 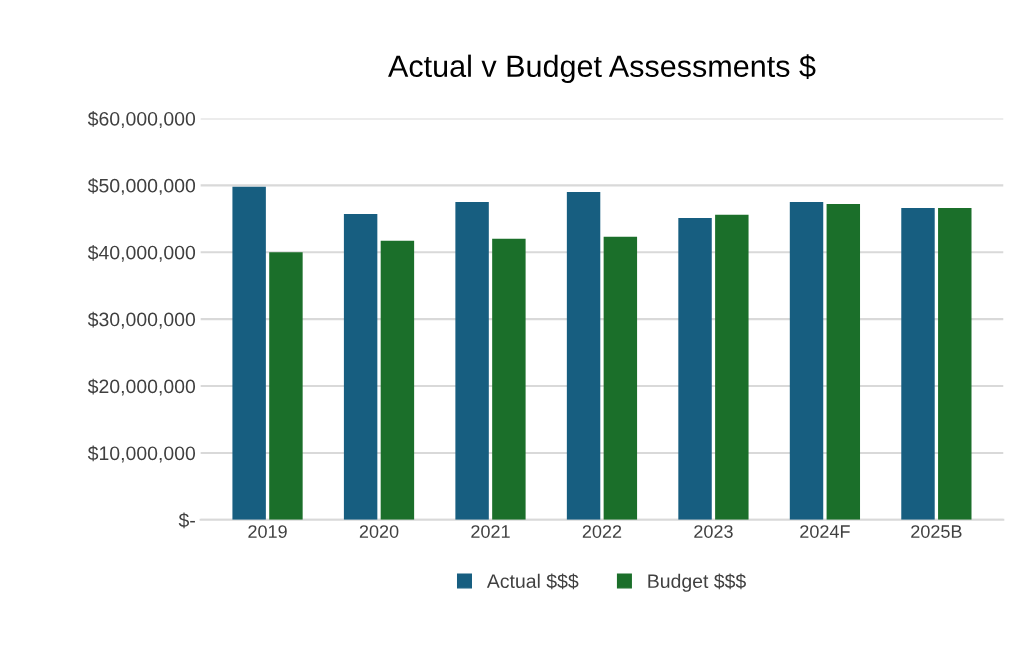 What do you see at coordinates (141, 186) in the screenshot?
I see `y-tick-label: $50,000,000` at bounding box center [141, 186].